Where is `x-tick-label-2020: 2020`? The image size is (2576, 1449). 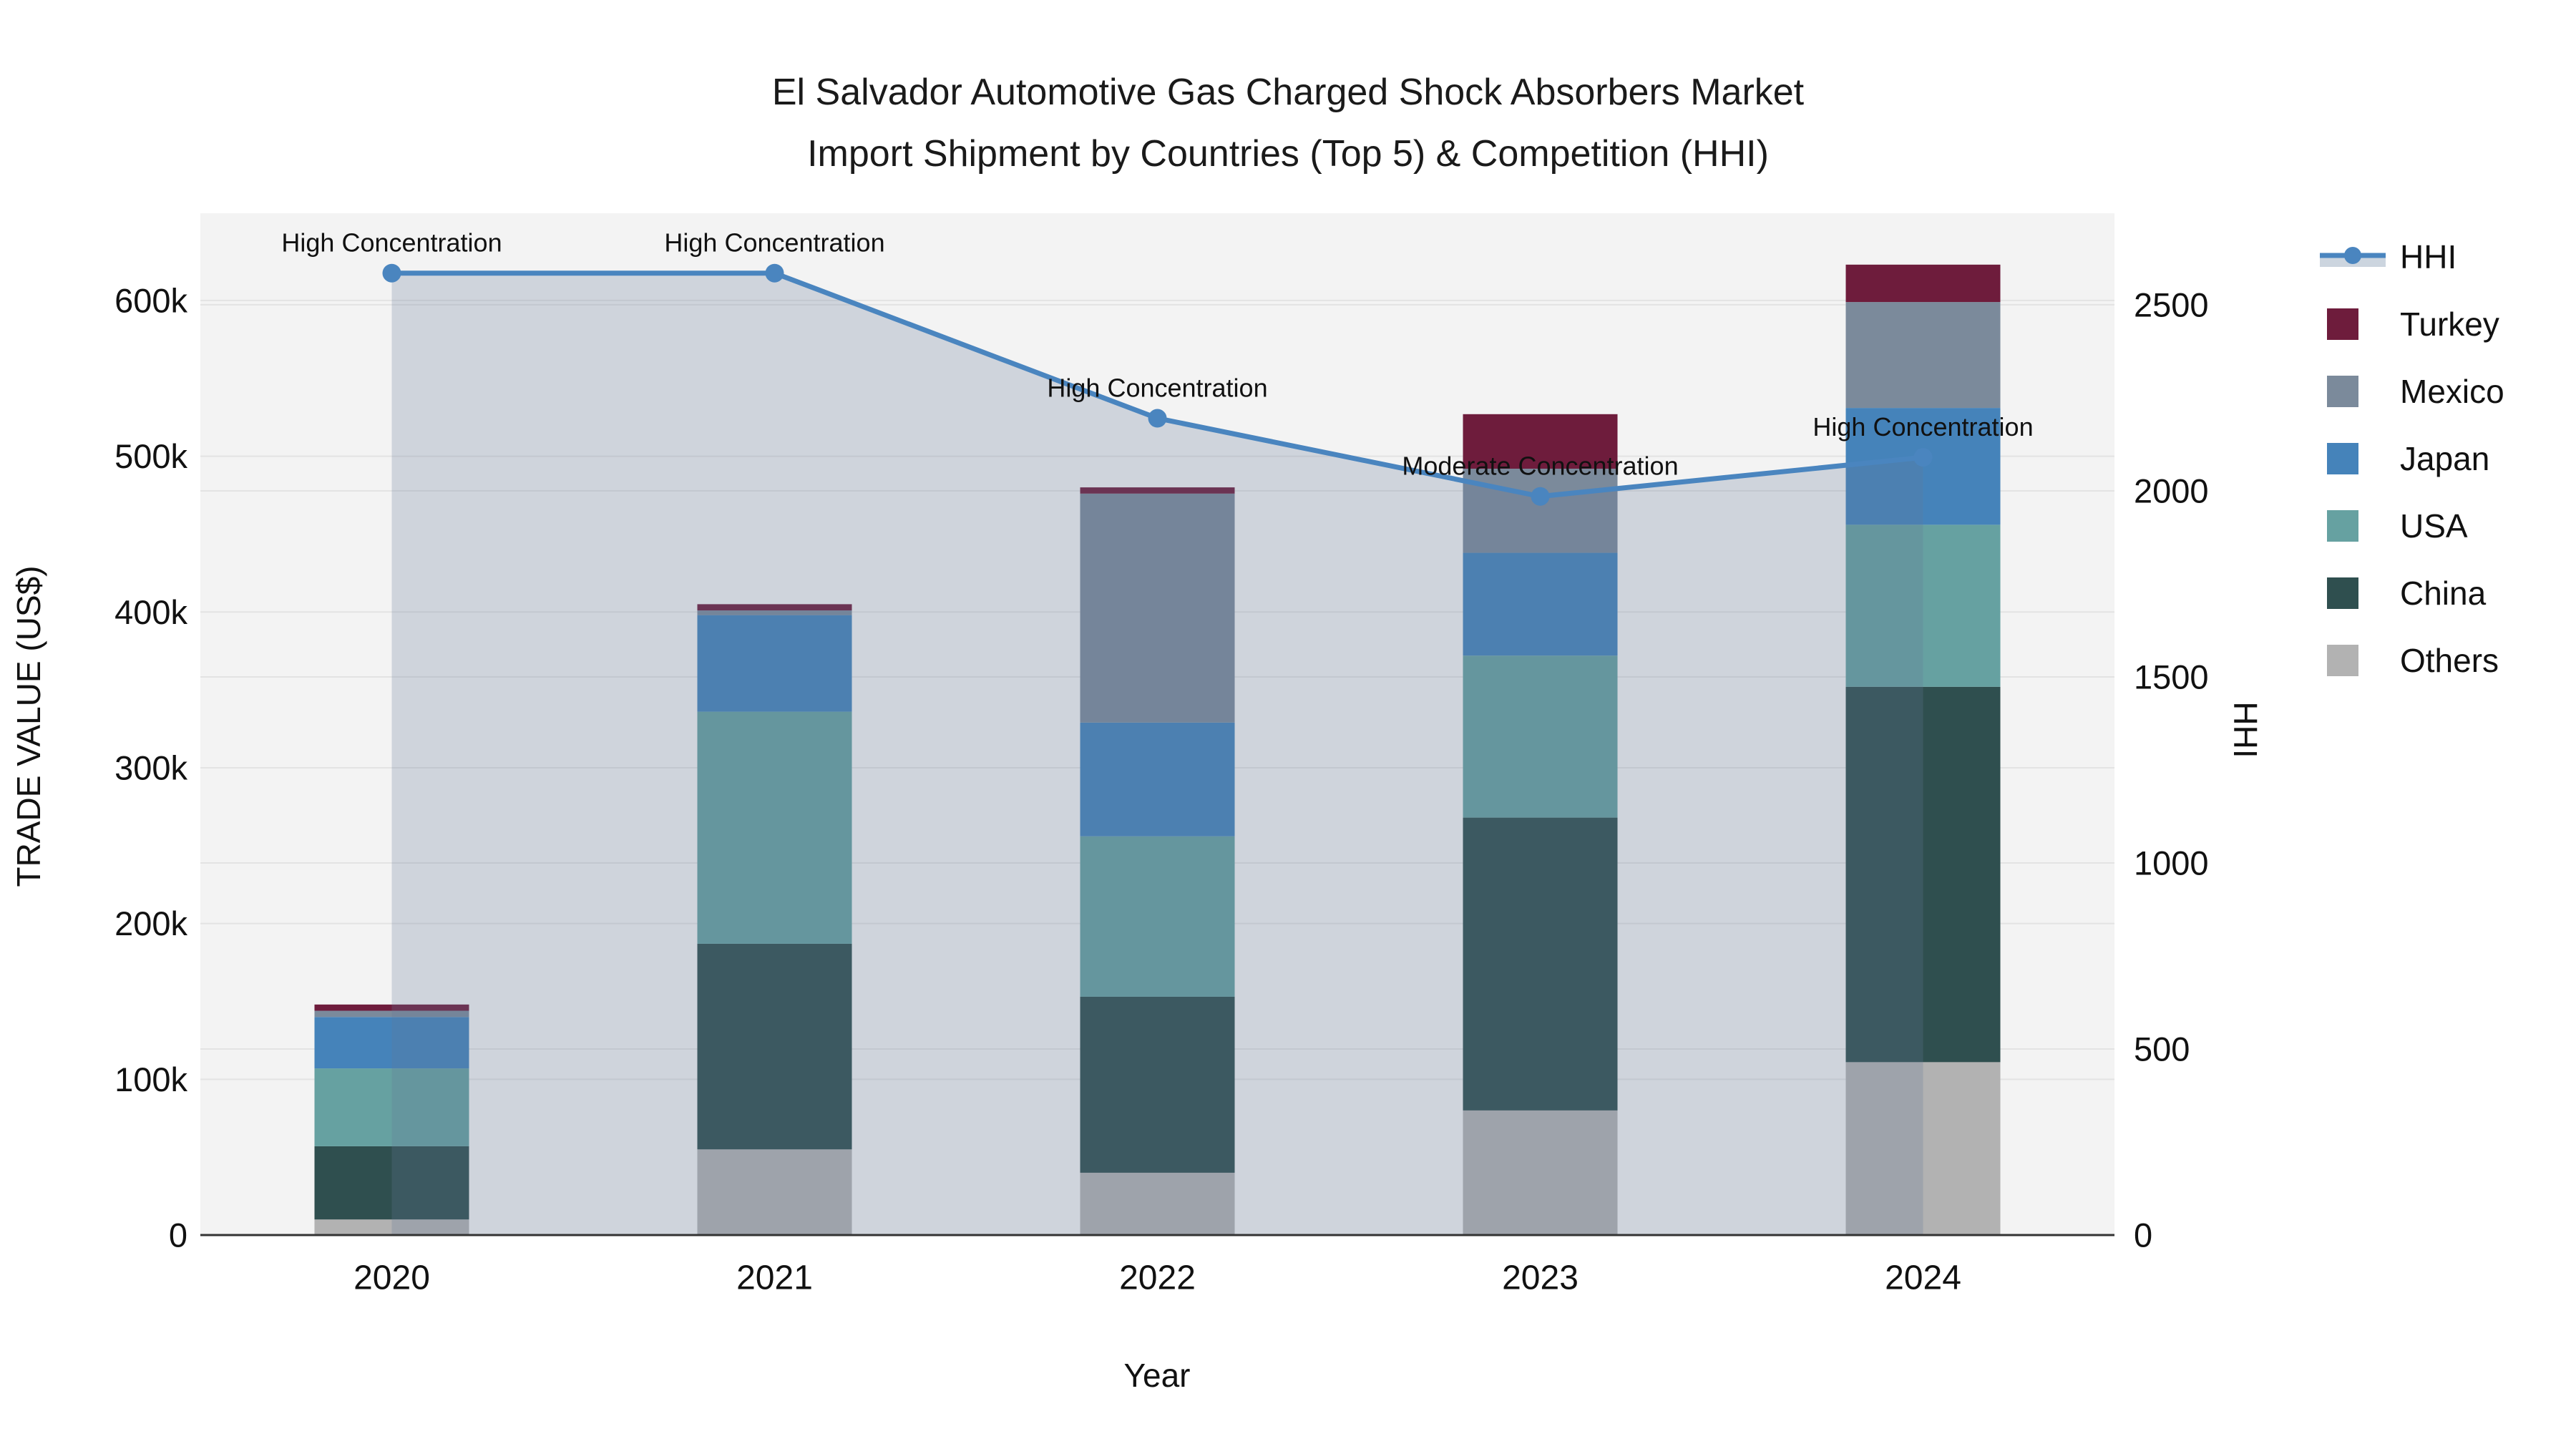 x-tick-label-2020: 2020 is located at coordinates (391, 1278).